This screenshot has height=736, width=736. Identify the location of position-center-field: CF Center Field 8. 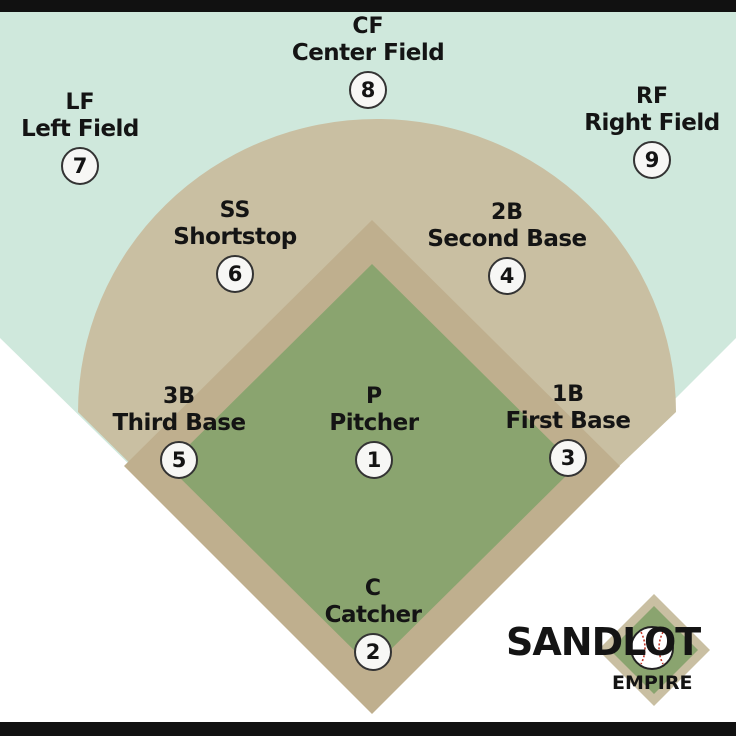
(368, 61).